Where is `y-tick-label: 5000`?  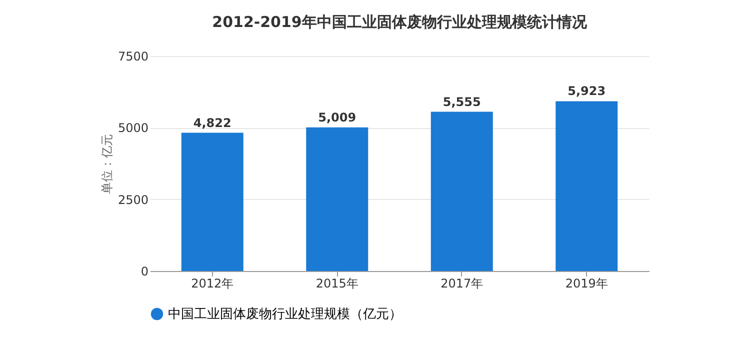 y-tick-label: 5000 is located at coordinates (133, 128).